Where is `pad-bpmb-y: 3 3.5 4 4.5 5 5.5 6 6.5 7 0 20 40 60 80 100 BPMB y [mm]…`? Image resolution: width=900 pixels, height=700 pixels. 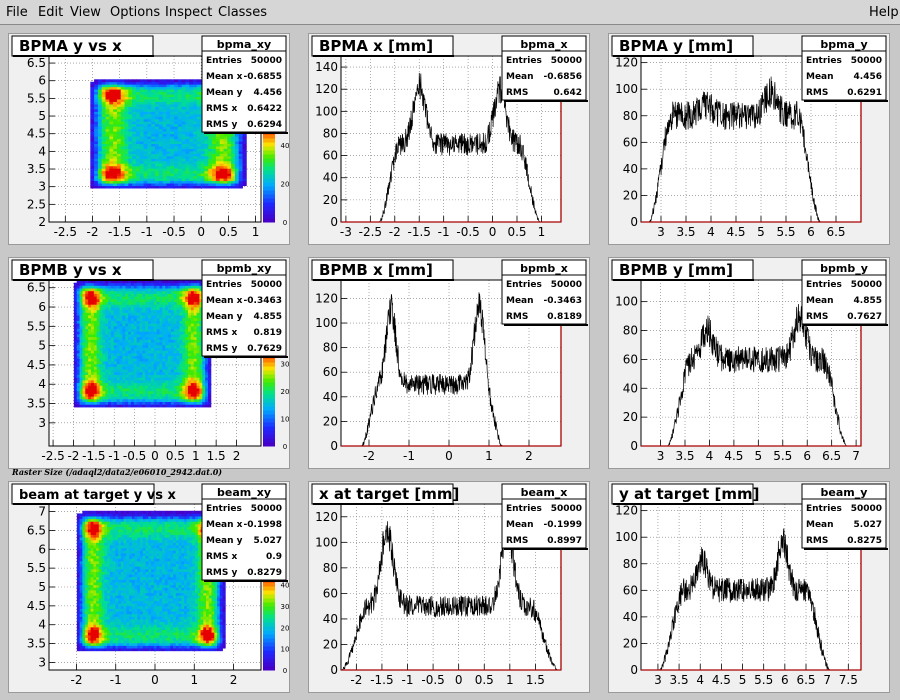 pad-bpmb-y: 3 3.5 4 4.5 5 5.5 6 6.5 7 0 20 40 60 80 100 BPMB y [mm]… is located at coordinates (749, 363).